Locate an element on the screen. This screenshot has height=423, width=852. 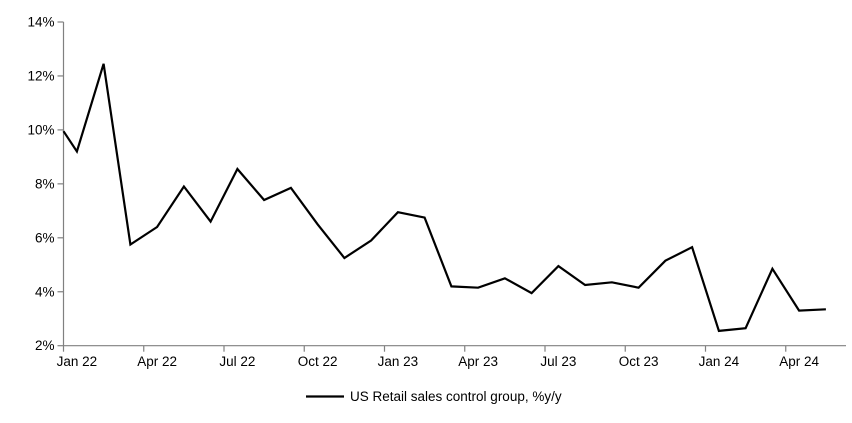
y-axis-labels: 2% 4% 6% 8% 10% 12% 14% is located at coordinates (40, 184).